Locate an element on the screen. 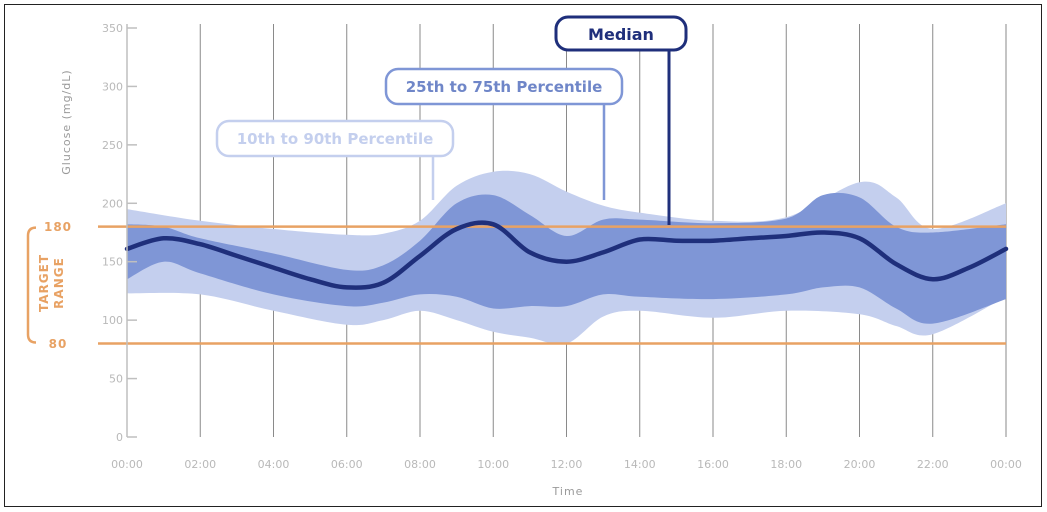  x-tick-label-3: 06:00 is located at coordinates (347, 464).